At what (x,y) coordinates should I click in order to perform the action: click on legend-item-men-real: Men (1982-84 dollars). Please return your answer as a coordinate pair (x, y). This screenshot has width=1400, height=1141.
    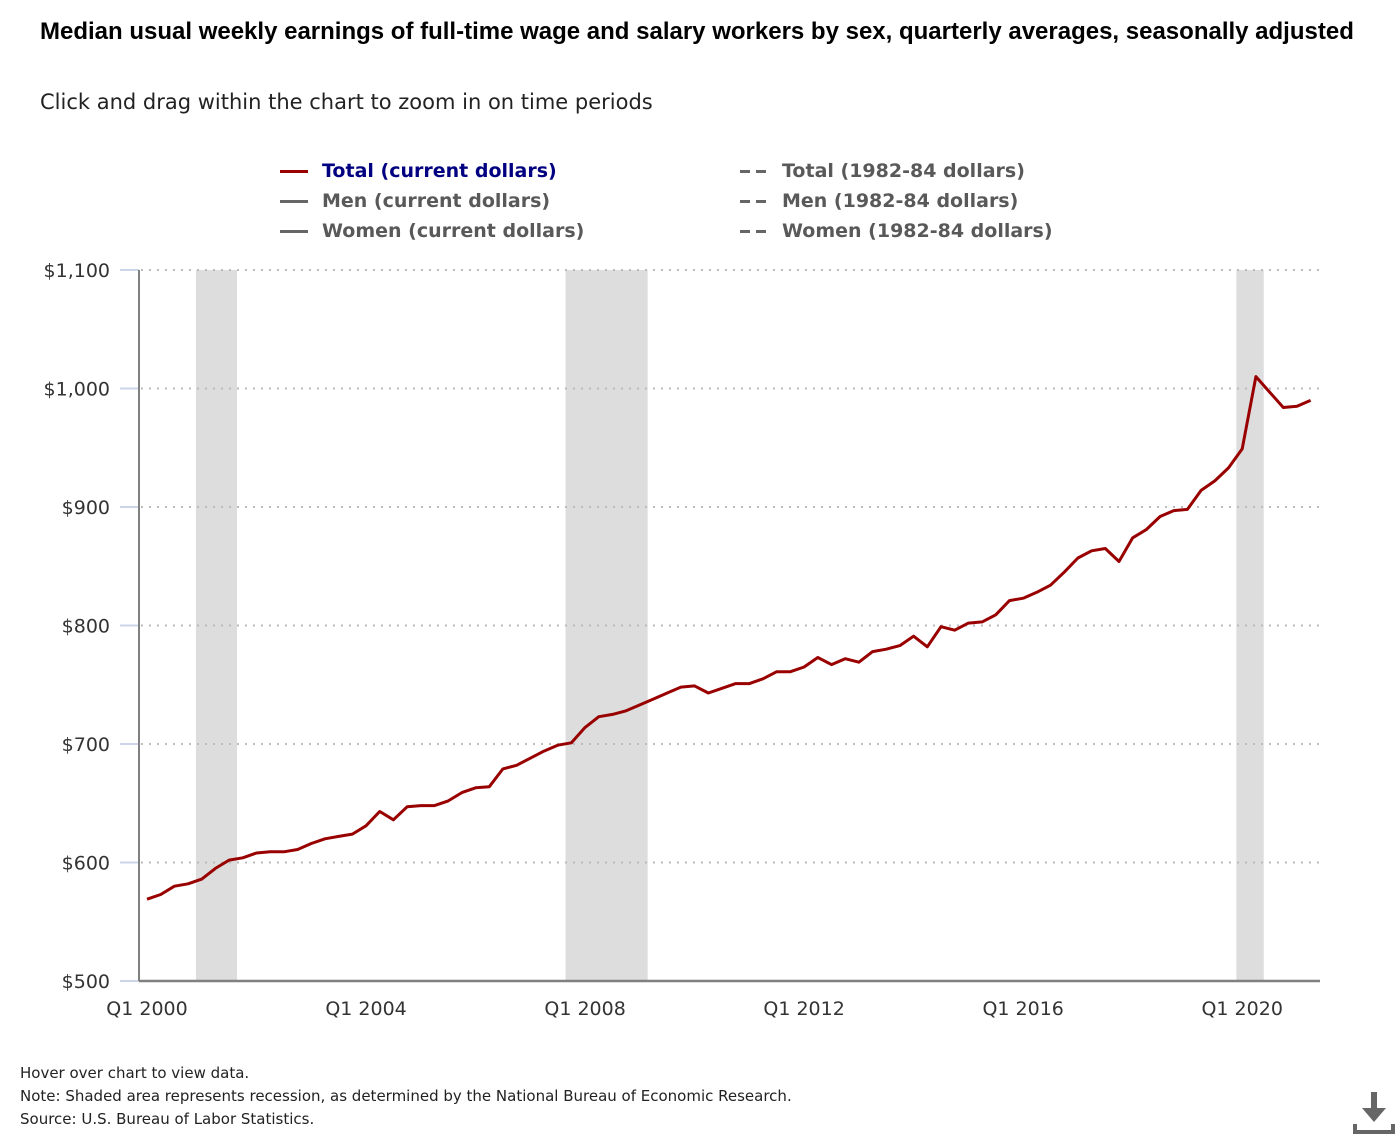
    Looking at the image, I should click on (879, 201).